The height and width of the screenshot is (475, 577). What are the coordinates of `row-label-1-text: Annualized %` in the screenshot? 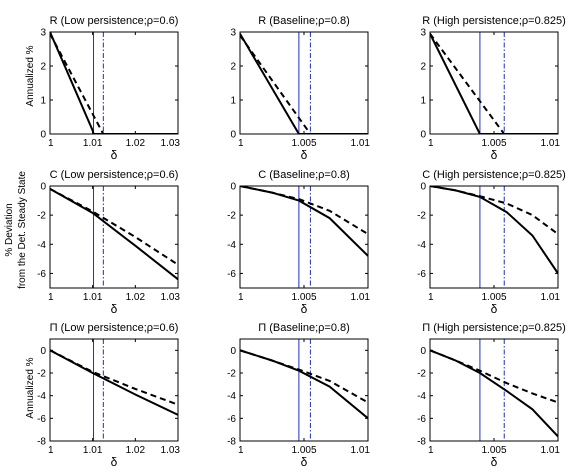 It's located at (30, 75).